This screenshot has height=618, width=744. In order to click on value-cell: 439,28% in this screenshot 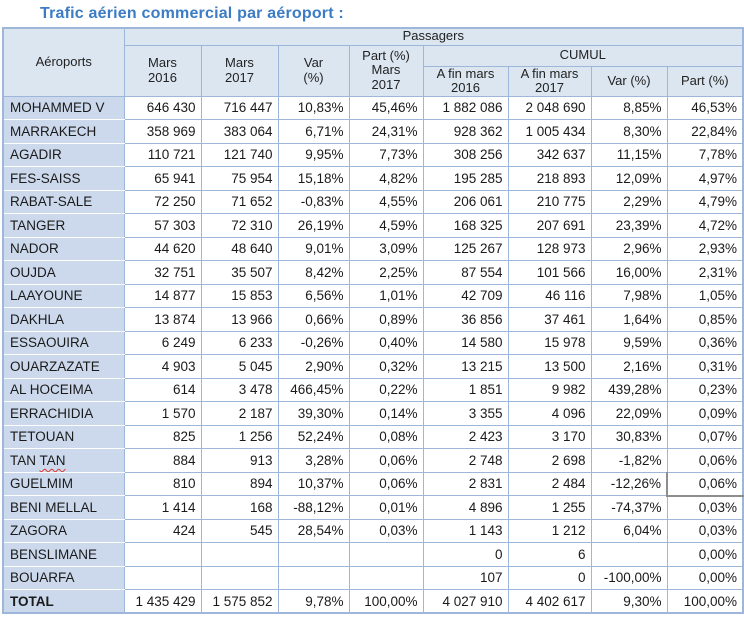, I will do `click(629, 390)`.